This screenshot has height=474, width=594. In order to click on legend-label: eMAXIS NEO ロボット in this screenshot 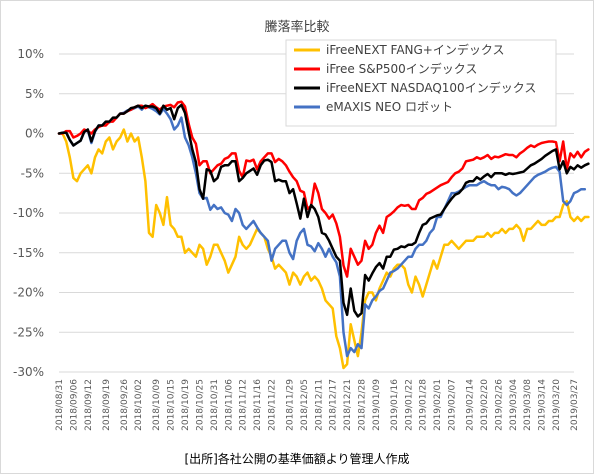, I will do `click(389, 107)`.